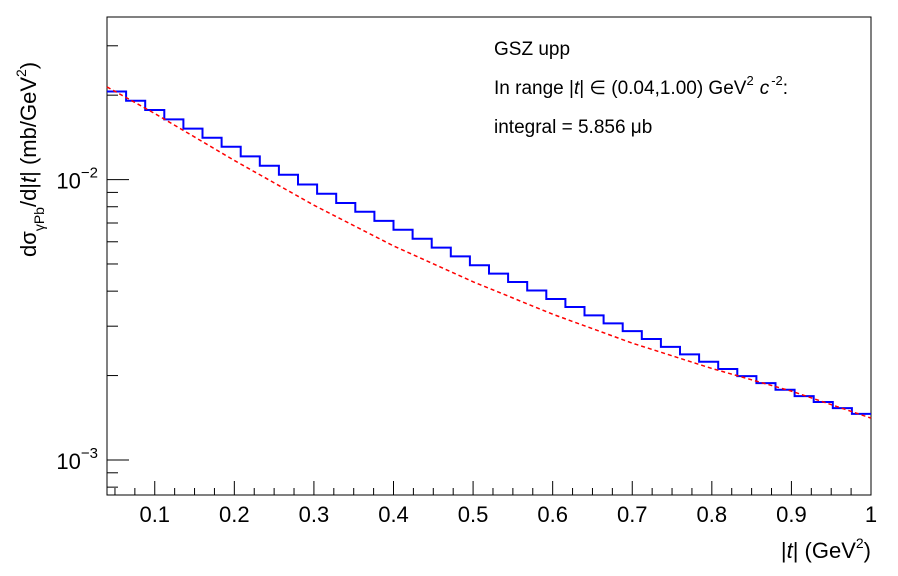  Describe the element at coordinates (632, 514) in the screenshot. I see `x-tick-label: 0.7` at that location.